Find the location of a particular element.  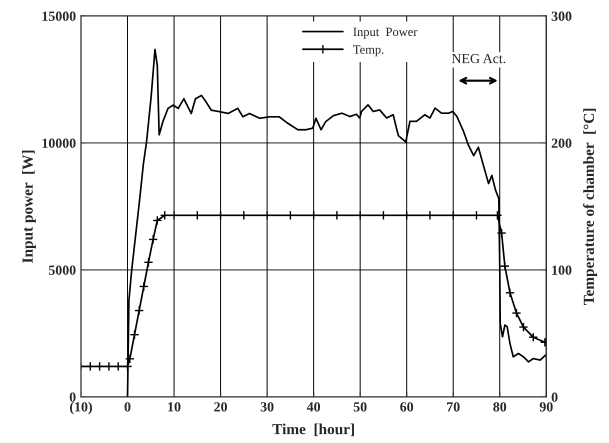

x-tick-label: 60 is located at coordinates (407, 407).